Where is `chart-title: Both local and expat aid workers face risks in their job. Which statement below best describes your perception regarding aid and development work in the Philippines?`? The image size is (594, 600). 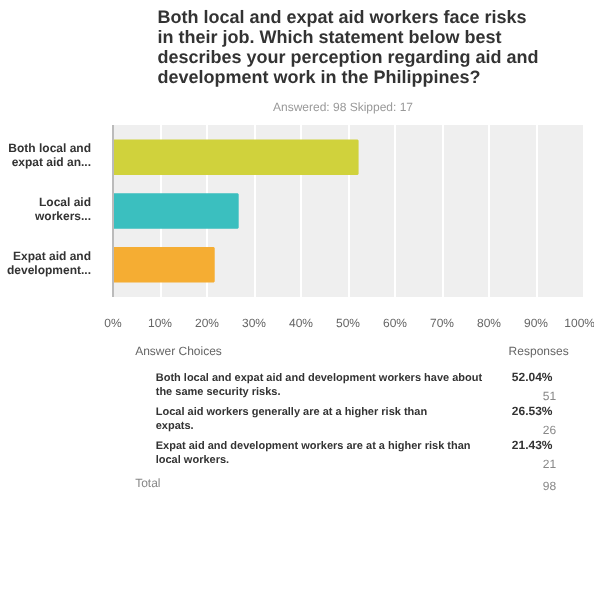
chart-title: Both local and expat aid workers face risks in their job. Which statement below best describes your perception regarding aid and development work in the Philippines? is located at coordinates (348, 47).